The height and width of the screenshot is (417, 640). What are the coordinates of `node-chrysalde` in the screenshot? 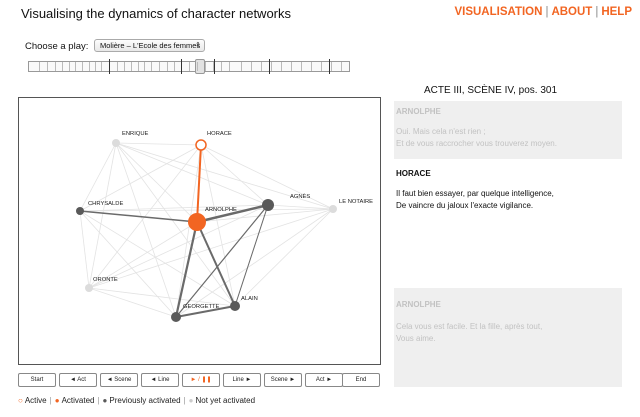 It's located at (80, 211).